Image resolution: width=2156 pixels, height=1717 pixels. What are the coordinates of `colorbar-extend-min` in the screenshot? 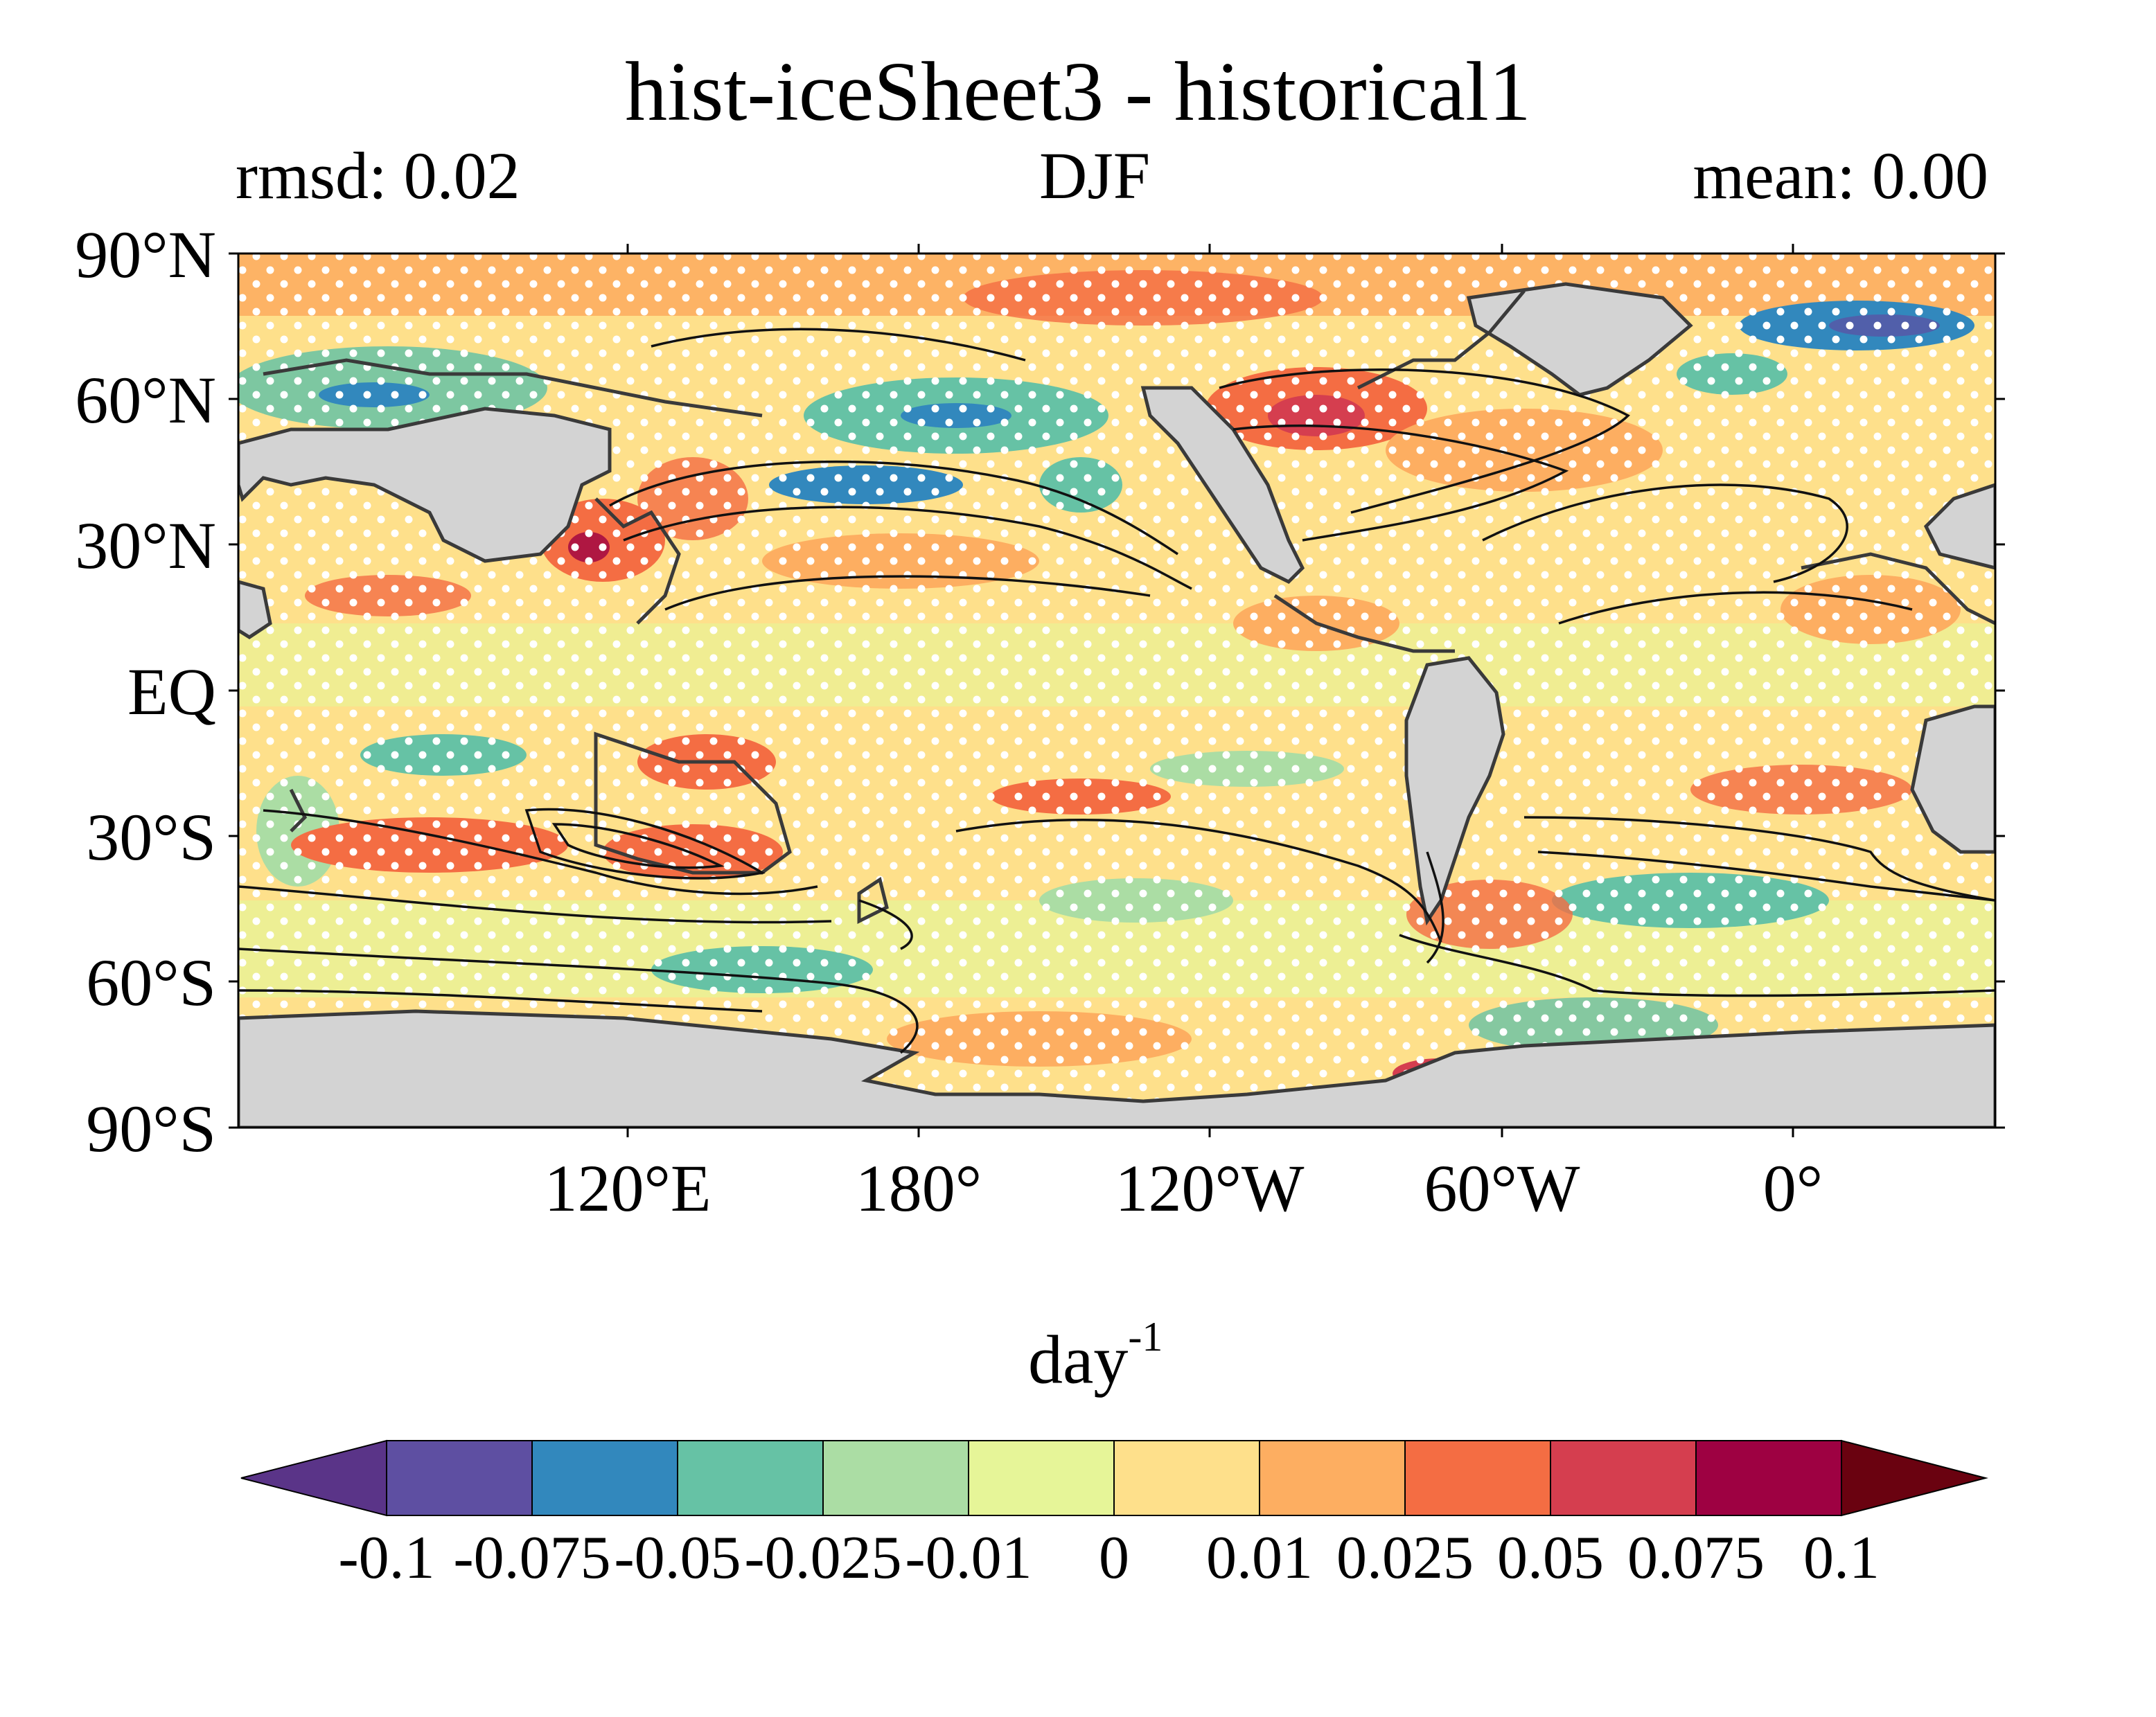 It's located at (313, 1478).